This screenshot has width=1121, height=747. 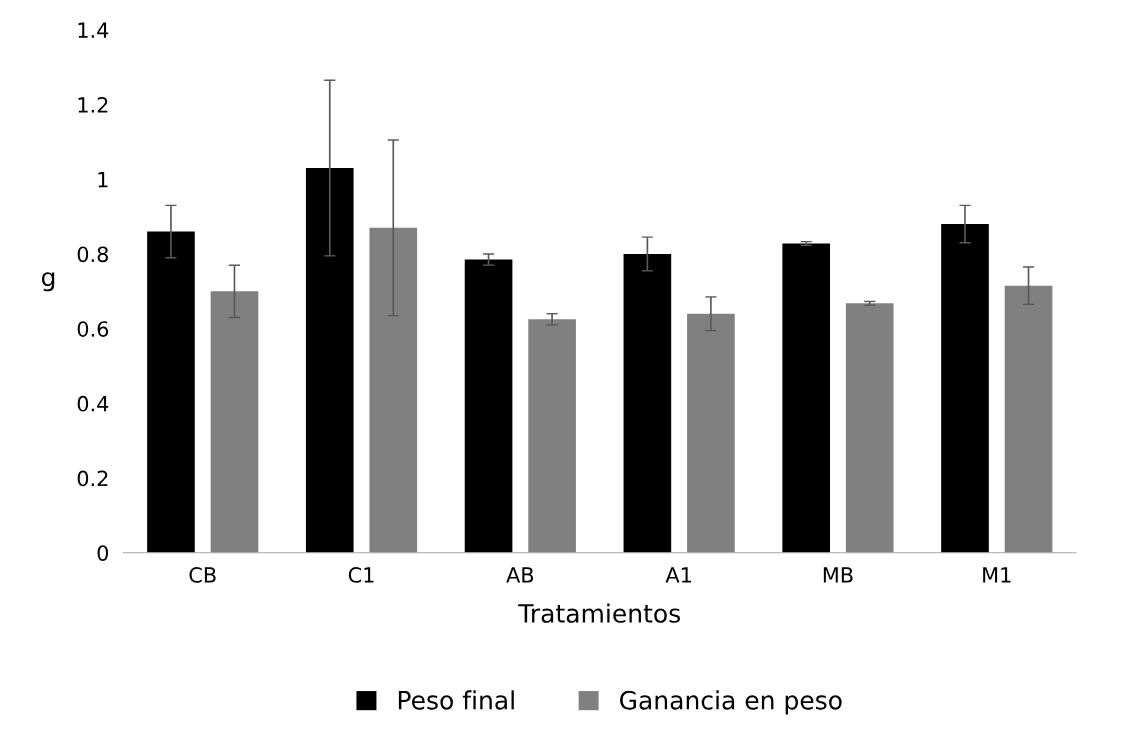 What do you see at coordinates (599, 613) in the screenshot?
I see `x-axis-title: Tratamientos` at bounding box center [599, 613].